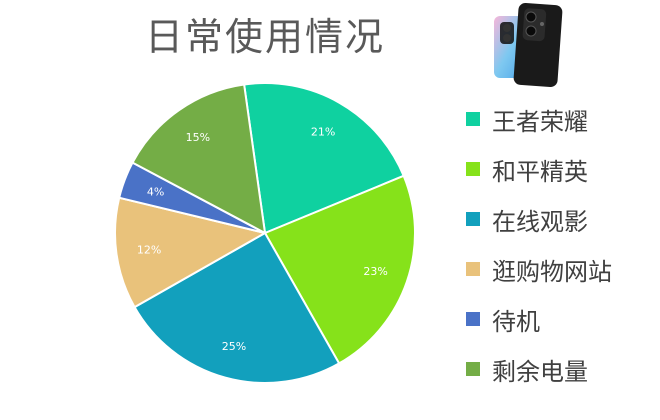 Image resolution: width=660 pixels, height=420 pixels. I want to click on legend-item: 王者荣耀, so click(539, 119).